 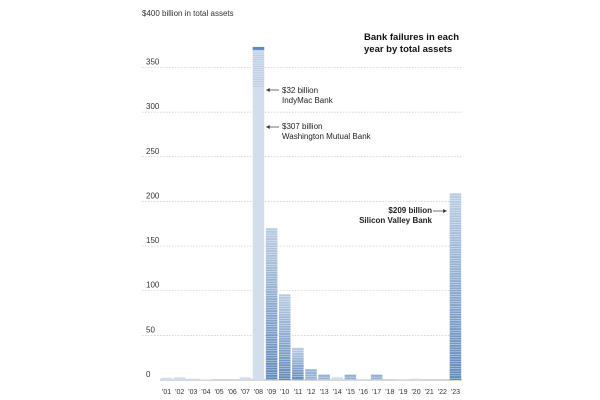 I want to click on x-tick-label: '23, so click(x=455, y=392).